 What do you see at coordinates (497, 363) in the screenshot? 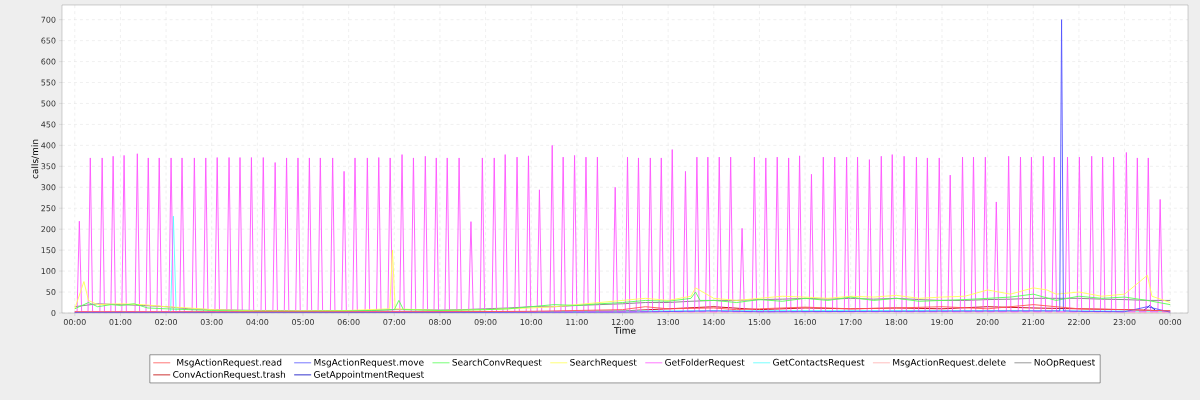
I see `legend-label: SearchConvRequest` at bounding box center [497, 363].